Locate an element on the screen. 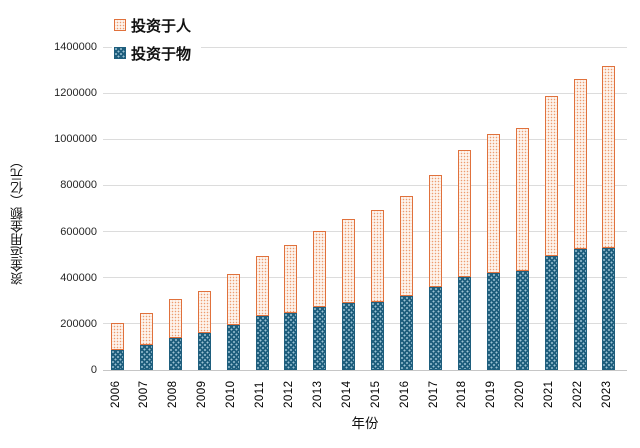  x-tick-label: 2011 is located at coordinates (260, 394).